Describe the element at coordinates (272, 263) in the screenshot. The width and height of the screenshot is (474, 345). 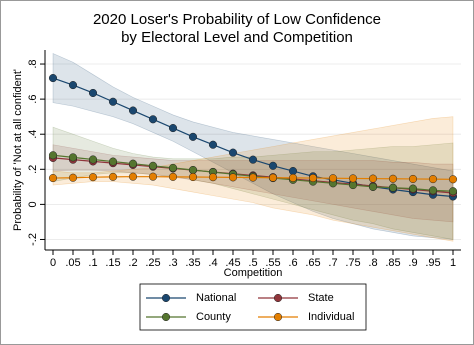
I see `x-tick-label: .55` at that location.